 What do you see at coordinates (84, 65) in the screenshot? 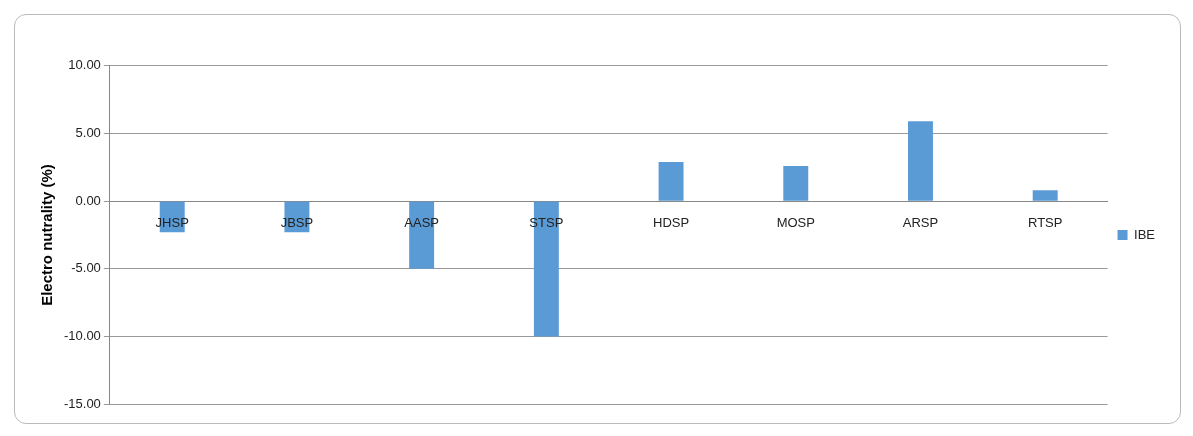
I see `y-tick-label: 10.00` at bounding box center [84, 65].